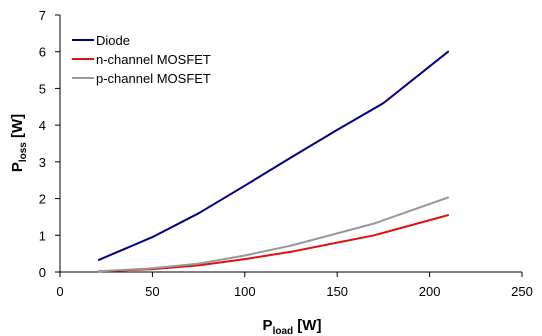  Describe the element at coordinates (337, 291) in the screenshot. I see `x-tick-label: 150` at that location.